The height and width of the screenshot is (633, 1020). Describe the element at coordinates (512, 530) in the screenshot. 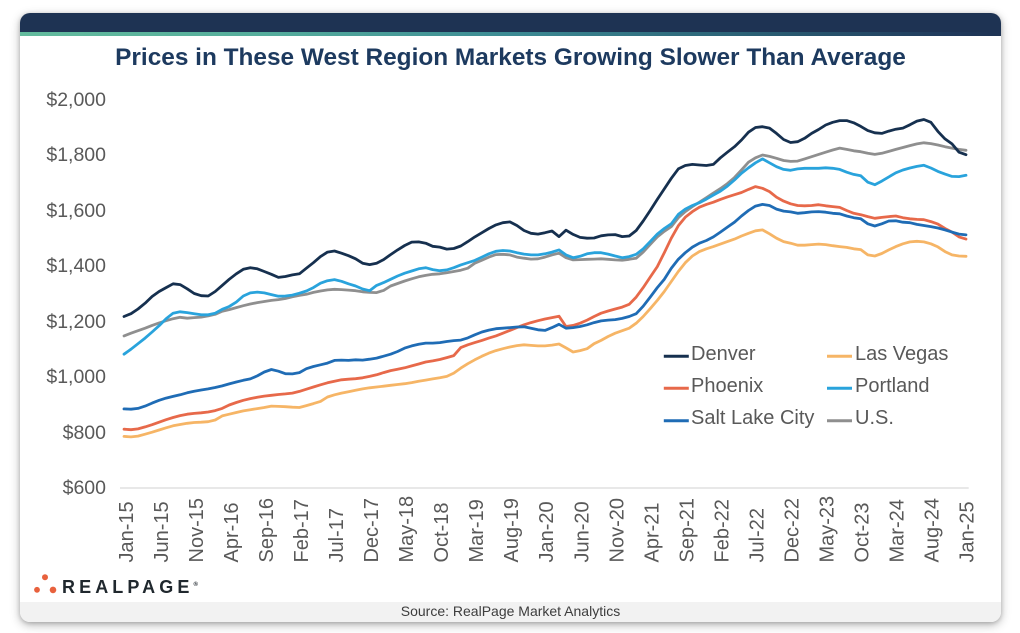

I see `svg-text: Aug-19` at that location.